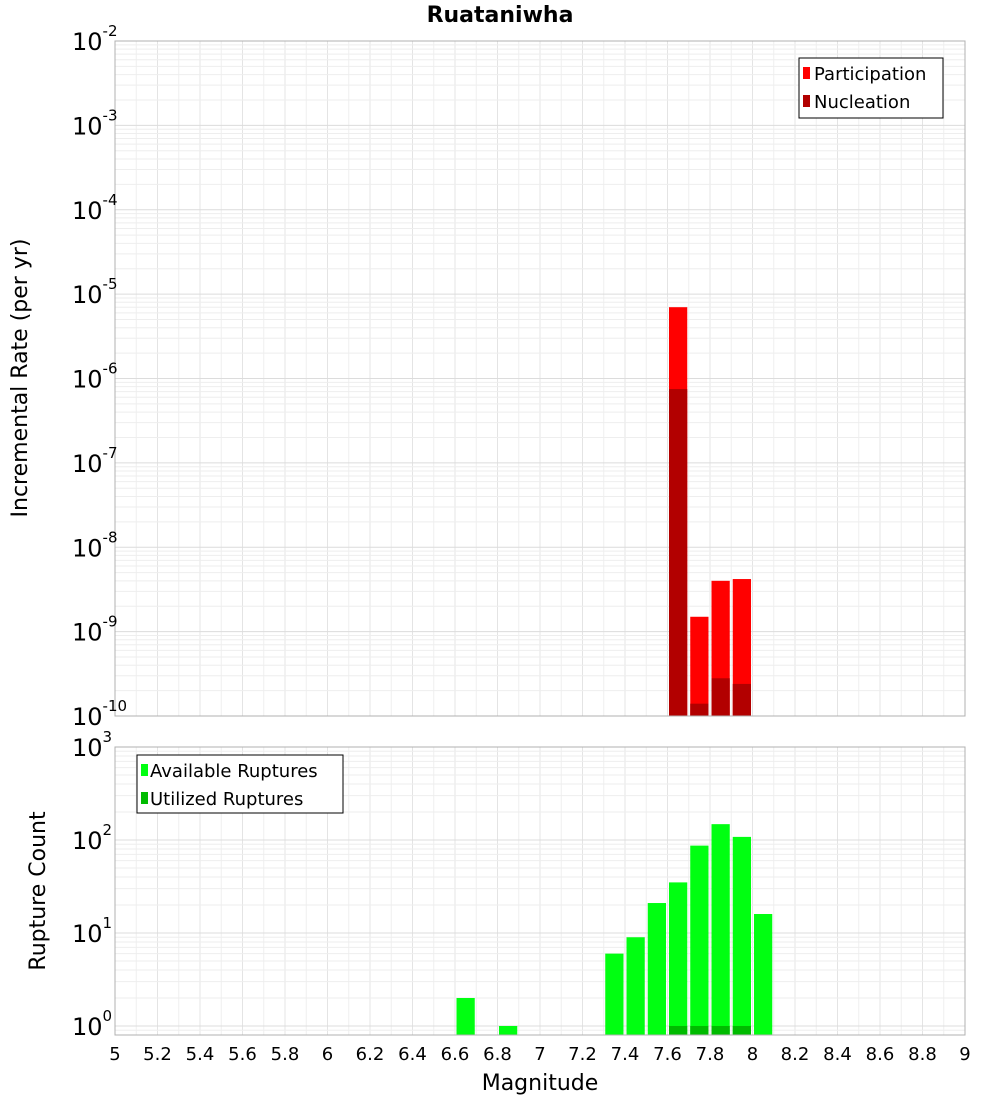 This screenshot has width=1000, height=1100. I want to click on top-y-tick-label: 10⁻⁶, so click(95, 377).